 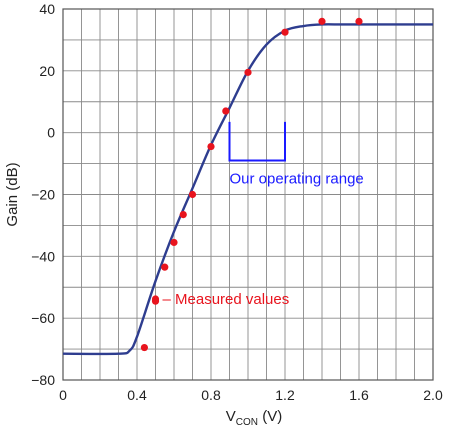 I want to click on x-tick-label: 1.2, so click(x=285, y=395).